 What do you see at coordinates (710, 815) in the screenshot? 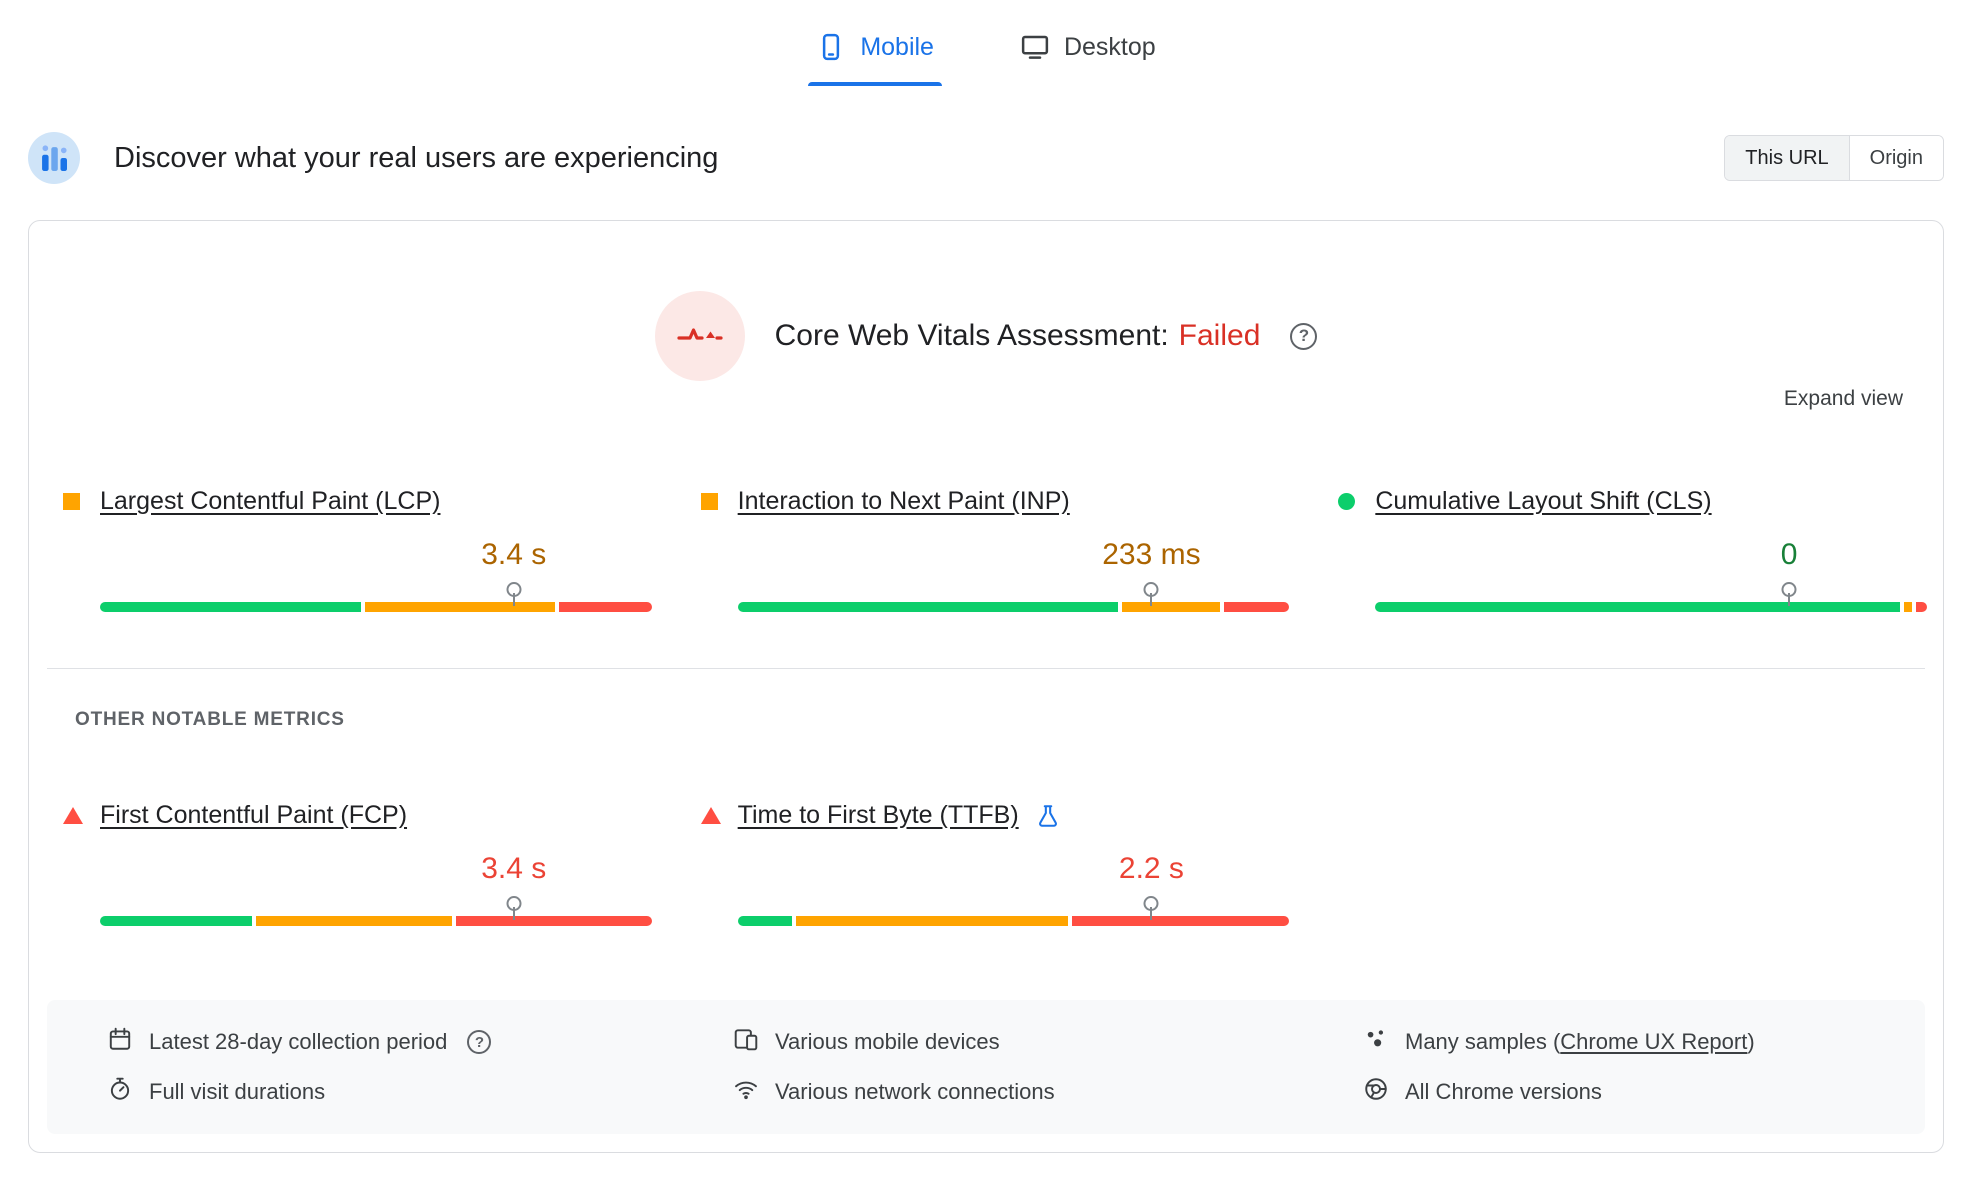
I see `ttfb-status-icon` at bounding box center [710, 815].